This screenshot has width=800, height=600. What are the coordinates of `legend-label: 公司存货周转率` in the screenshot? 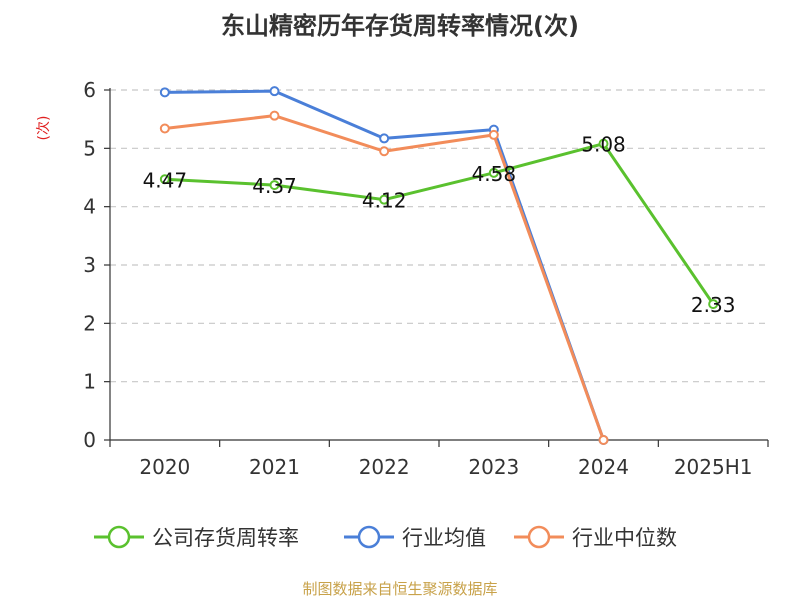 It's located at (225, 538).